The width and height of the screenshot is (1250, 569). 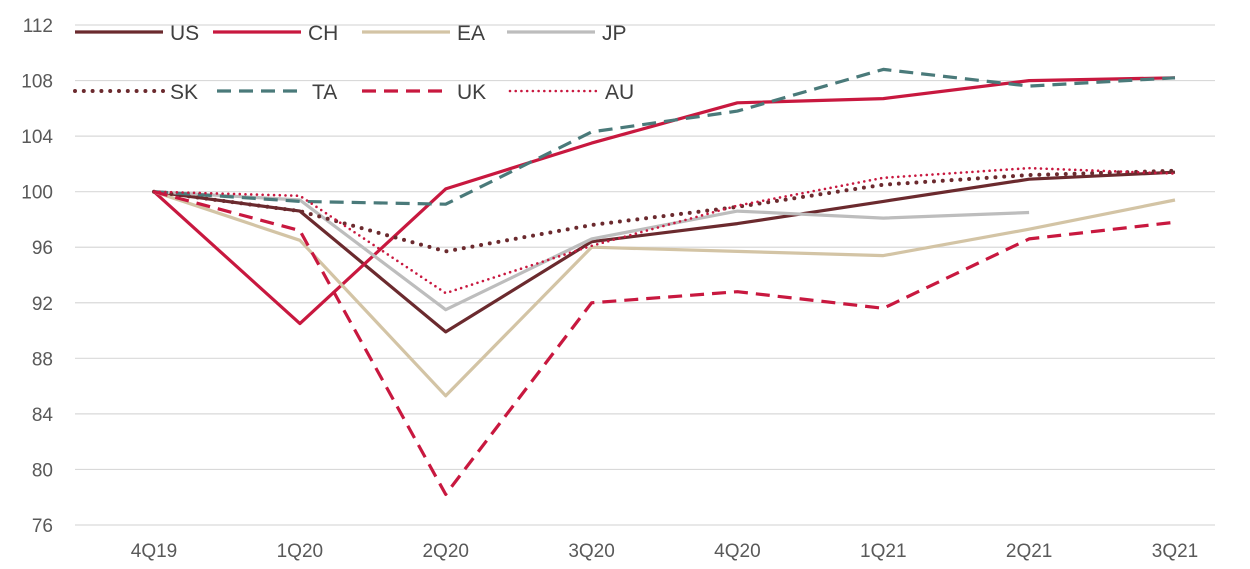 I want to click on x-tick-label: 2Q21, so click(x=1029, y=551).